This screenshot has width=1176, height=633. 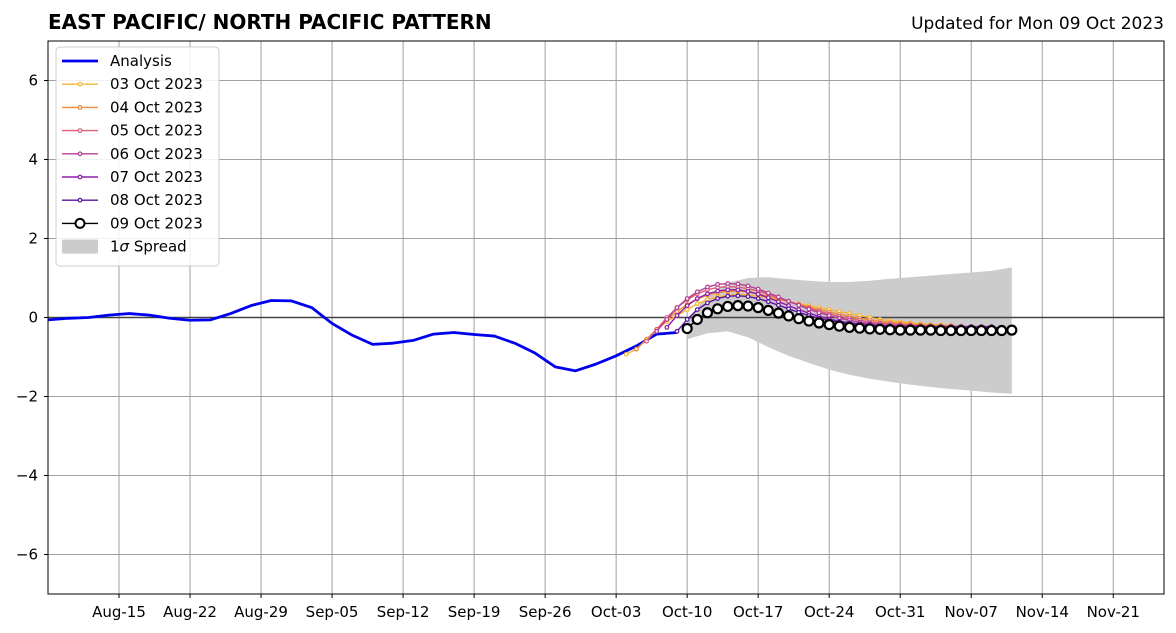 I want to click on analysis-line, so click(x=362, y=336).